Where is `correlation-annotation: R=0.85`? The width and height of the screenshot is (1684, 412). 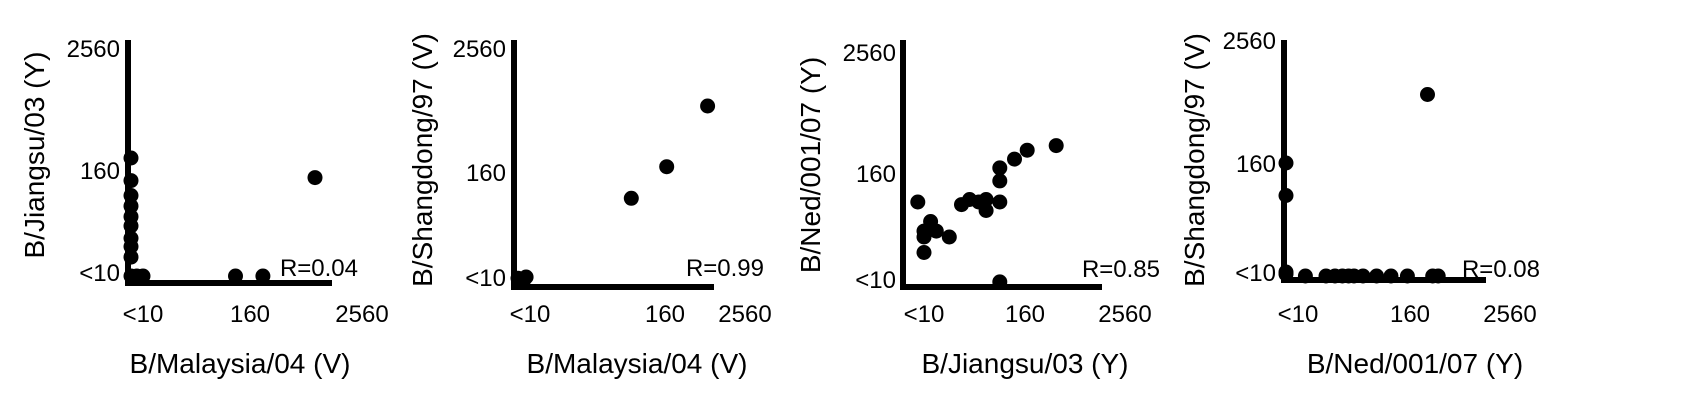 correlation-annotation: R=0.85 is located at coordinates (1121, 269).